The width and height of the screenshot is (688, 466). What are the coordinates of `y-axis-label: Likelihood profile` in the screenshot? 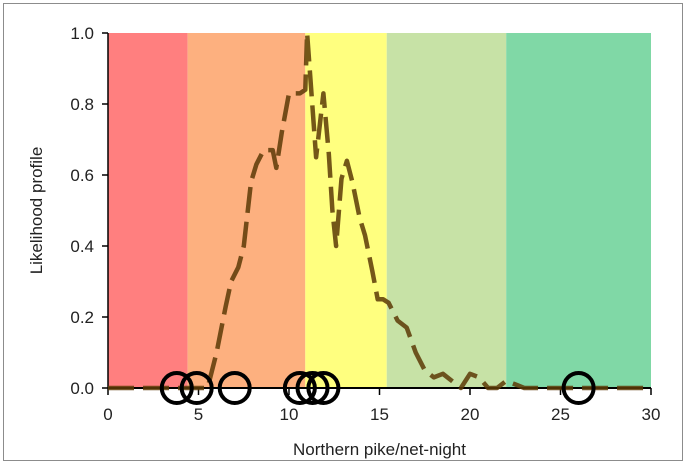 It's located at (36, 211).